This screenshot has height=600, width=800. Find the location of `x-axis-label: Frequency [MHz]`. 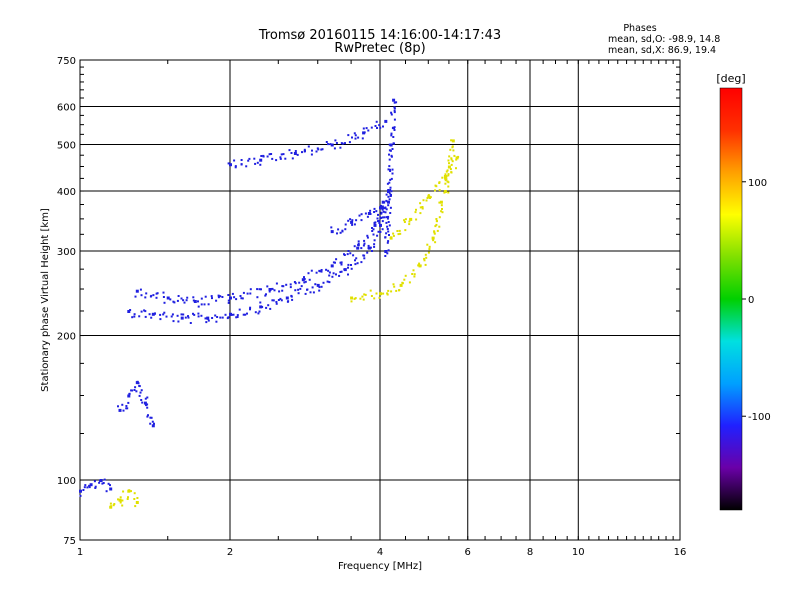

x-axis-label: Frequency [MHz] is located at coordinates (380, 566).